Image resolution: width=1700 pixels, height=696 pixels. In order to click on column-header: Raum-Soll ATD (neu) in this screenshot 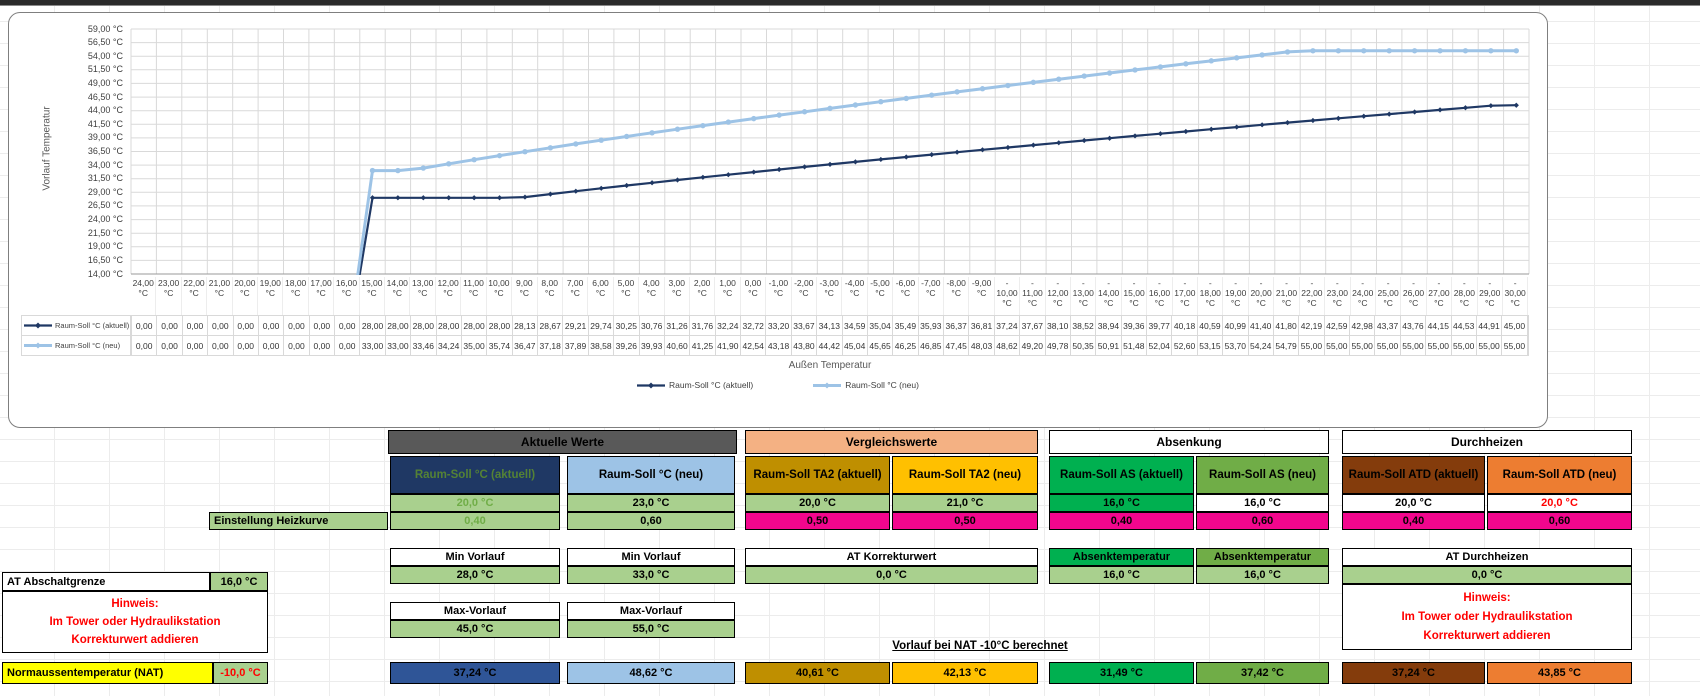, I will do `click(1559, 475)`.